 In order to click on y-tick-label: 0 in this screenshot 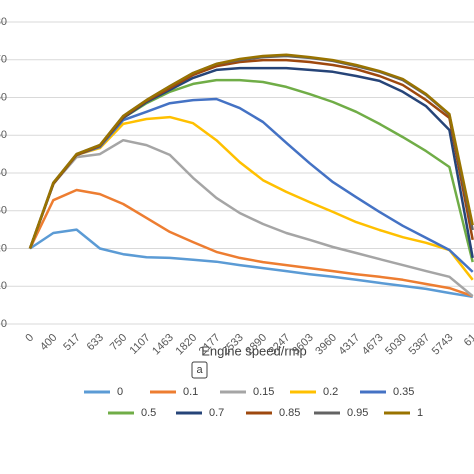, I will do `click(4, 324)`.